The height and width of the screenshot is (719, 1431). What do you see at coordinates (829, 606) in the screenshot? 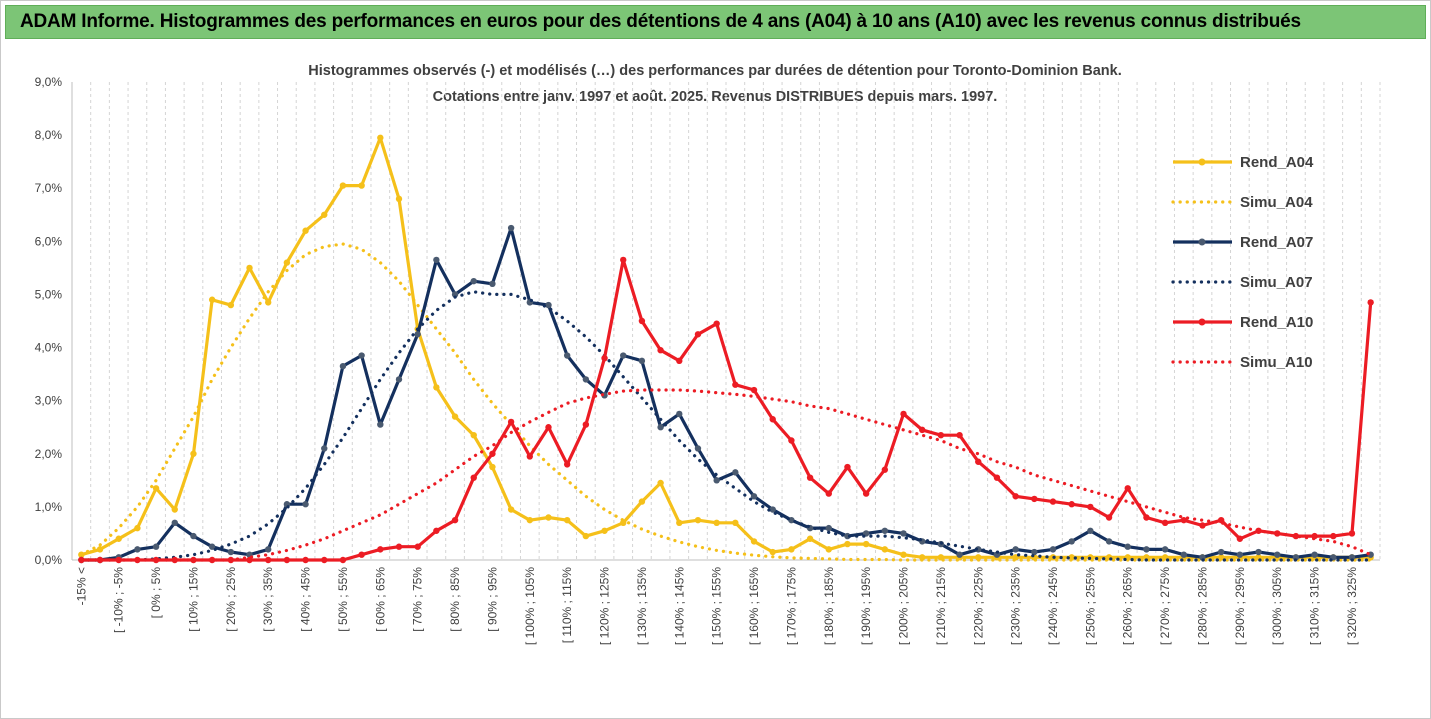
I see `x-tick-label: [ 180% ; 185%` at bounding box center [829, 606].